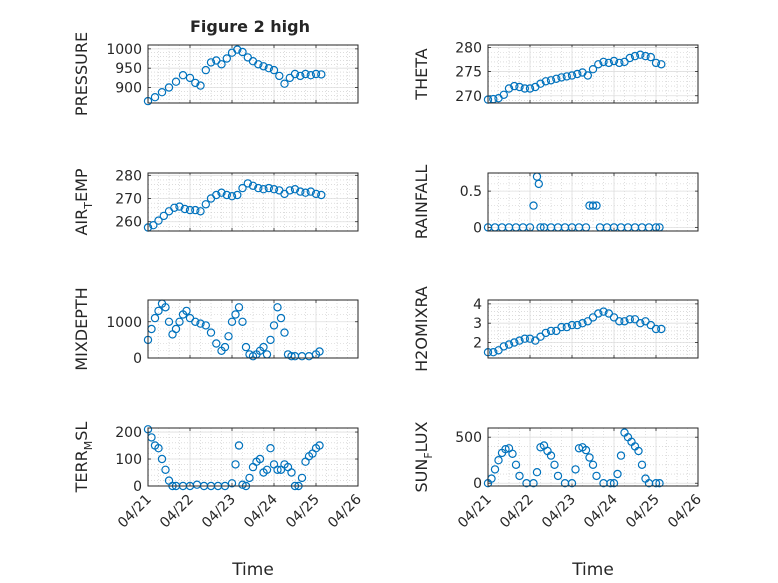  I want to click on y-tick-label: 0.5, so click(471, 192).